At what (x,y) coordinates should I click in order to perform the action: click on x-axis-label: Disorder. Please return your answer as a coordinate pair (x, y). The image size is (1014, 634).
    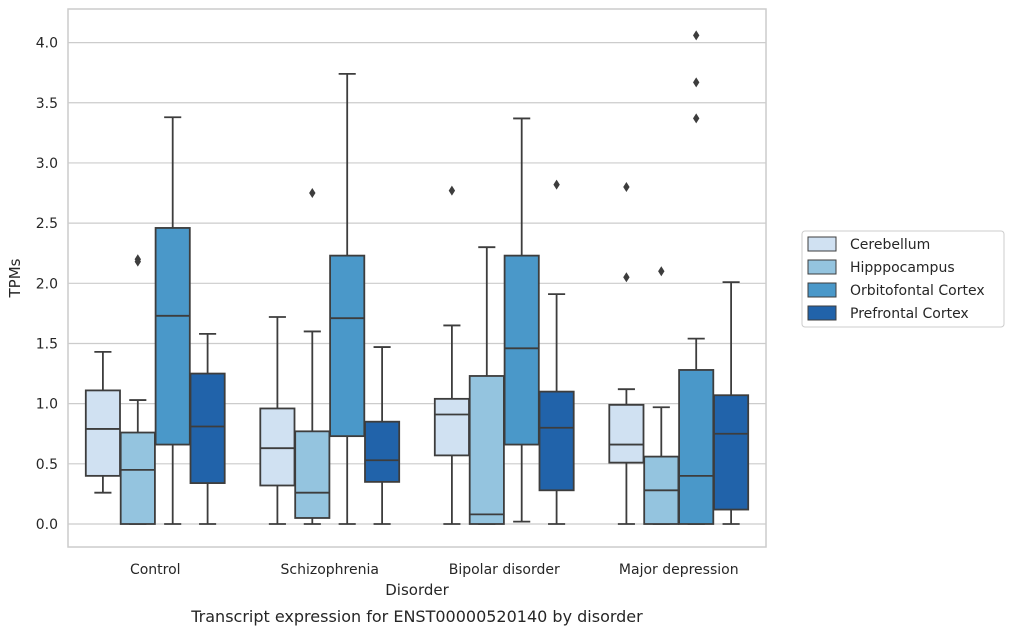
    Looking at the image, I should click on (417, 590).